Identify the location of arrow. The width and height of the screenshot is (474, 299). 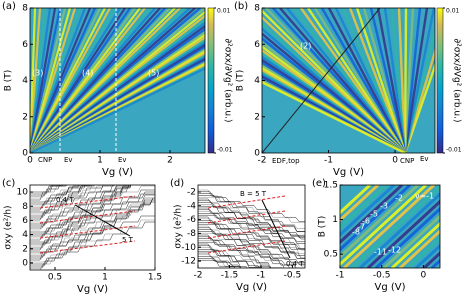
(276, 229).